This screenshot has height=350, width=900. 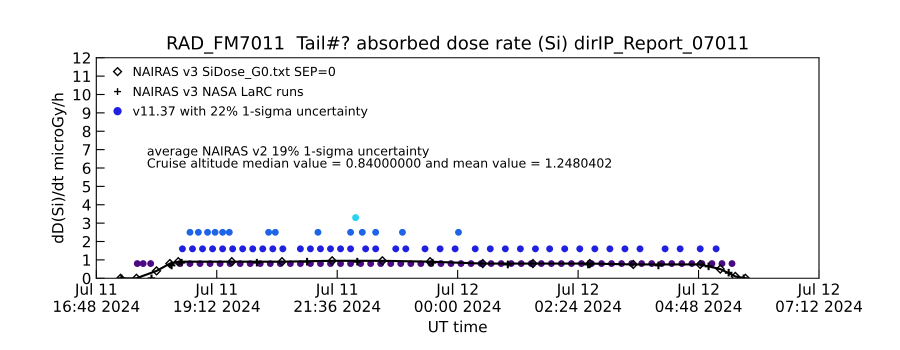 I want to click on x-tick-label: Jul 12 00:00 2024, so click(x=457, y=297).